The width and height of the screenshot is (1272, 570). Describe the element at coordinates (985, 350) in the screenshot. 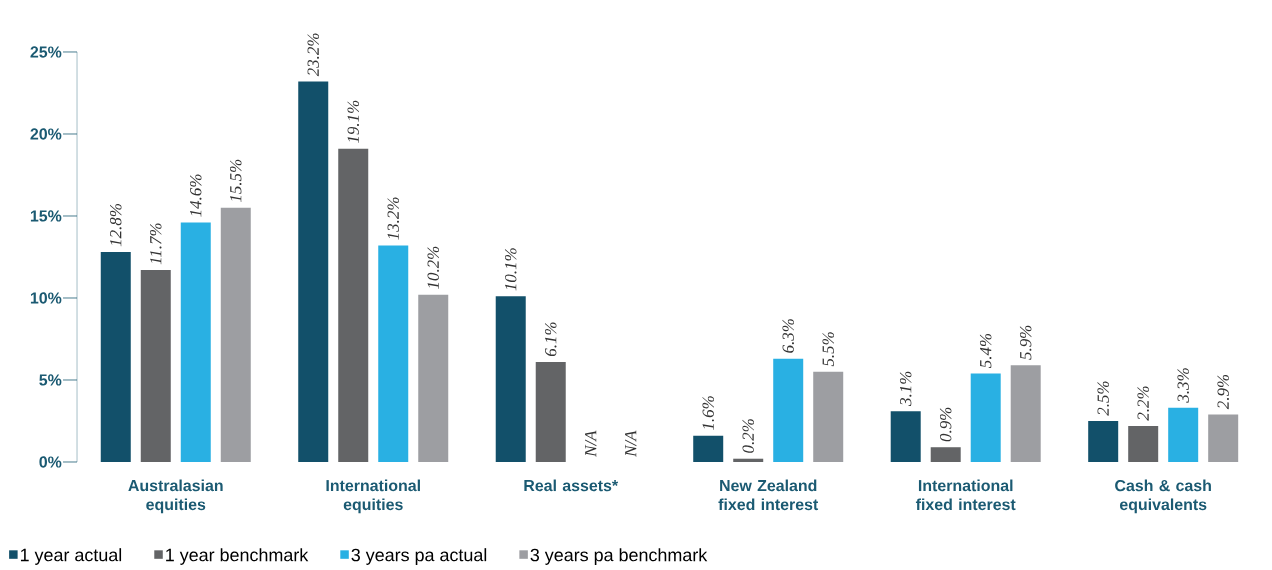

I see `data-label: 5.4%` at that location.